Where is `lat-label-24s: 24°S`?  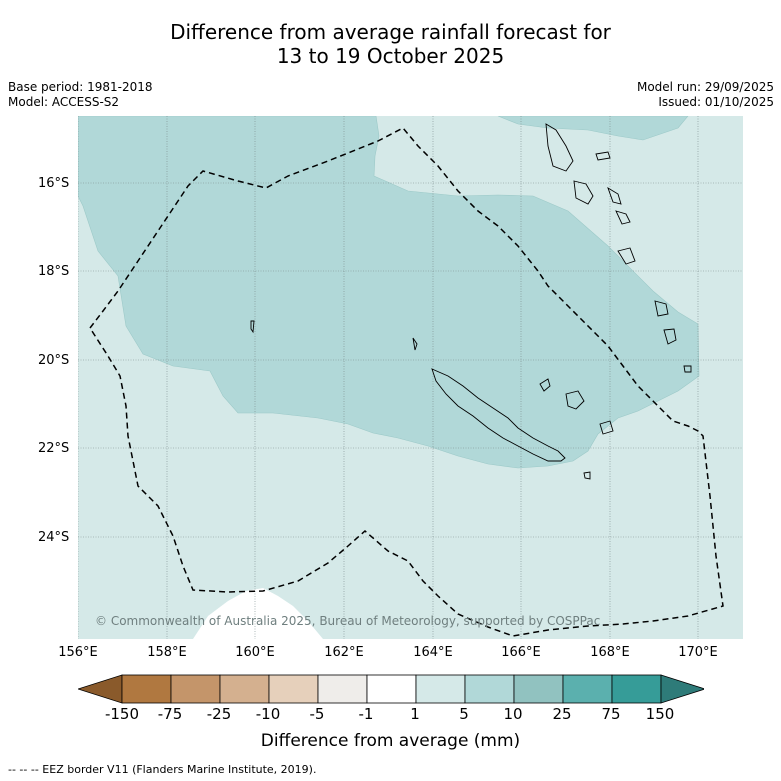 lat-label-24s: 24°S is located at coordinates (54, 537).